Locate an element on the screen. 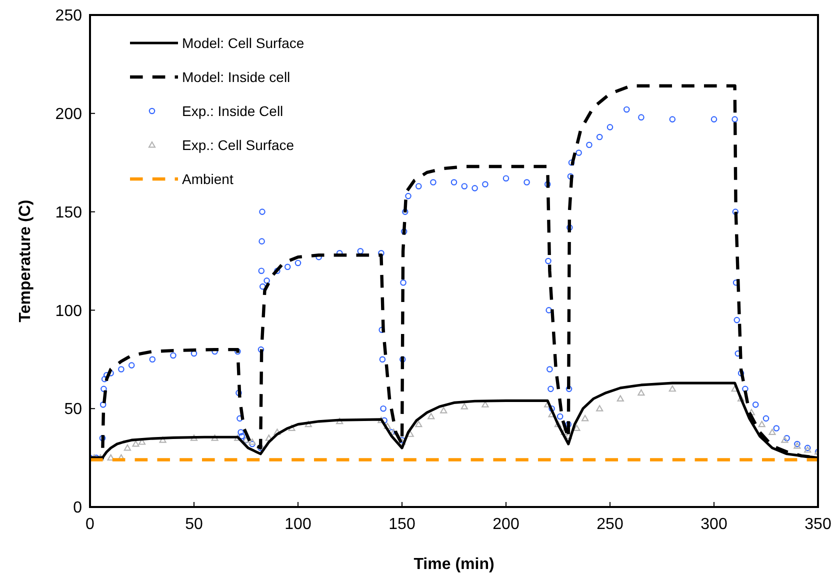  y-axis-title: Temperature (C) is located at coordinates (25, 261).